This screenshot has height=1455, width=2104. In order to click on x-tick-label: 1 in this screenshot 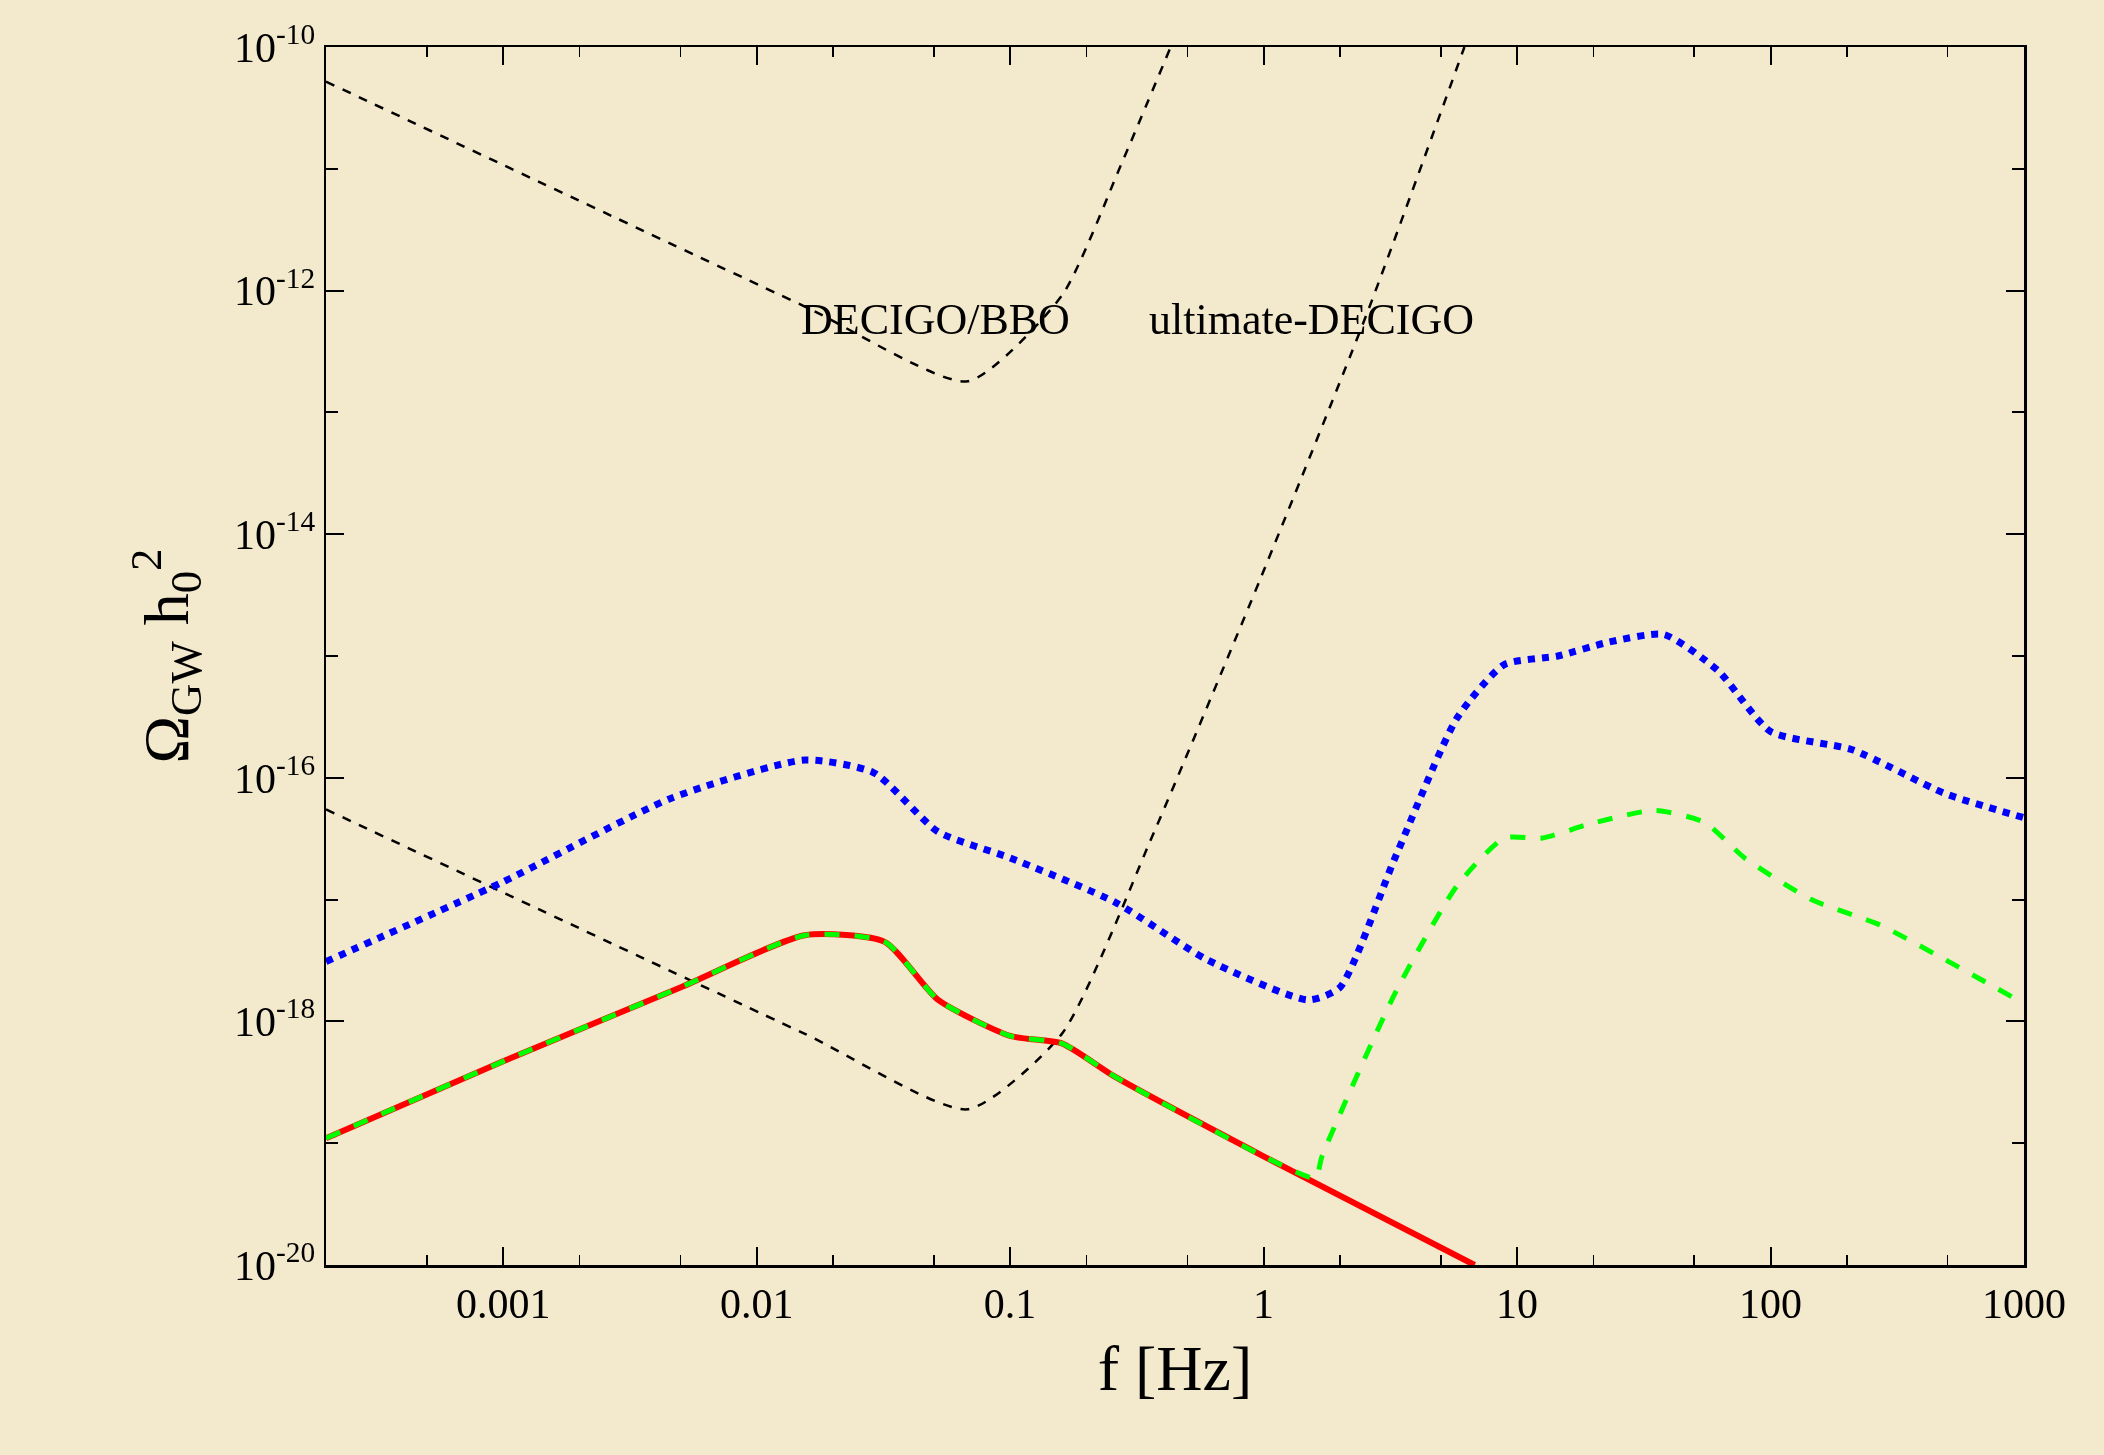, I will do `click(1264, 1303)`.